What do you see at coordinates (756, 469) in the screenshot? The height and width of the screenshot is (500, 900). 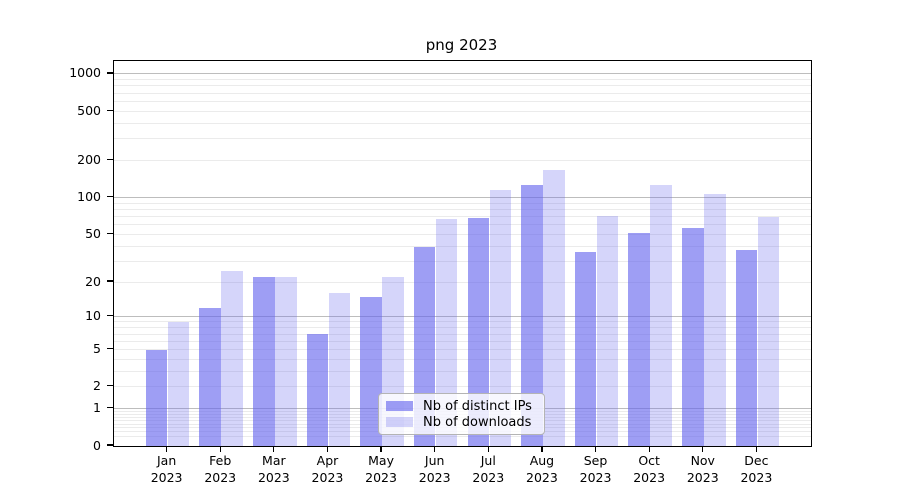 I see `x-tick-label: Dec 2023` at bounding box center [756, 469].